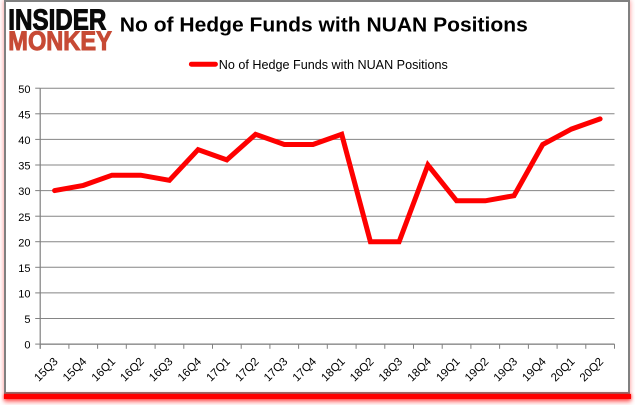 The image size is (635, 405). What do you see at coordinates (305, 369) in the screenshot?
I see `svg-text: 17Q4` at bounding box center [305, 369].